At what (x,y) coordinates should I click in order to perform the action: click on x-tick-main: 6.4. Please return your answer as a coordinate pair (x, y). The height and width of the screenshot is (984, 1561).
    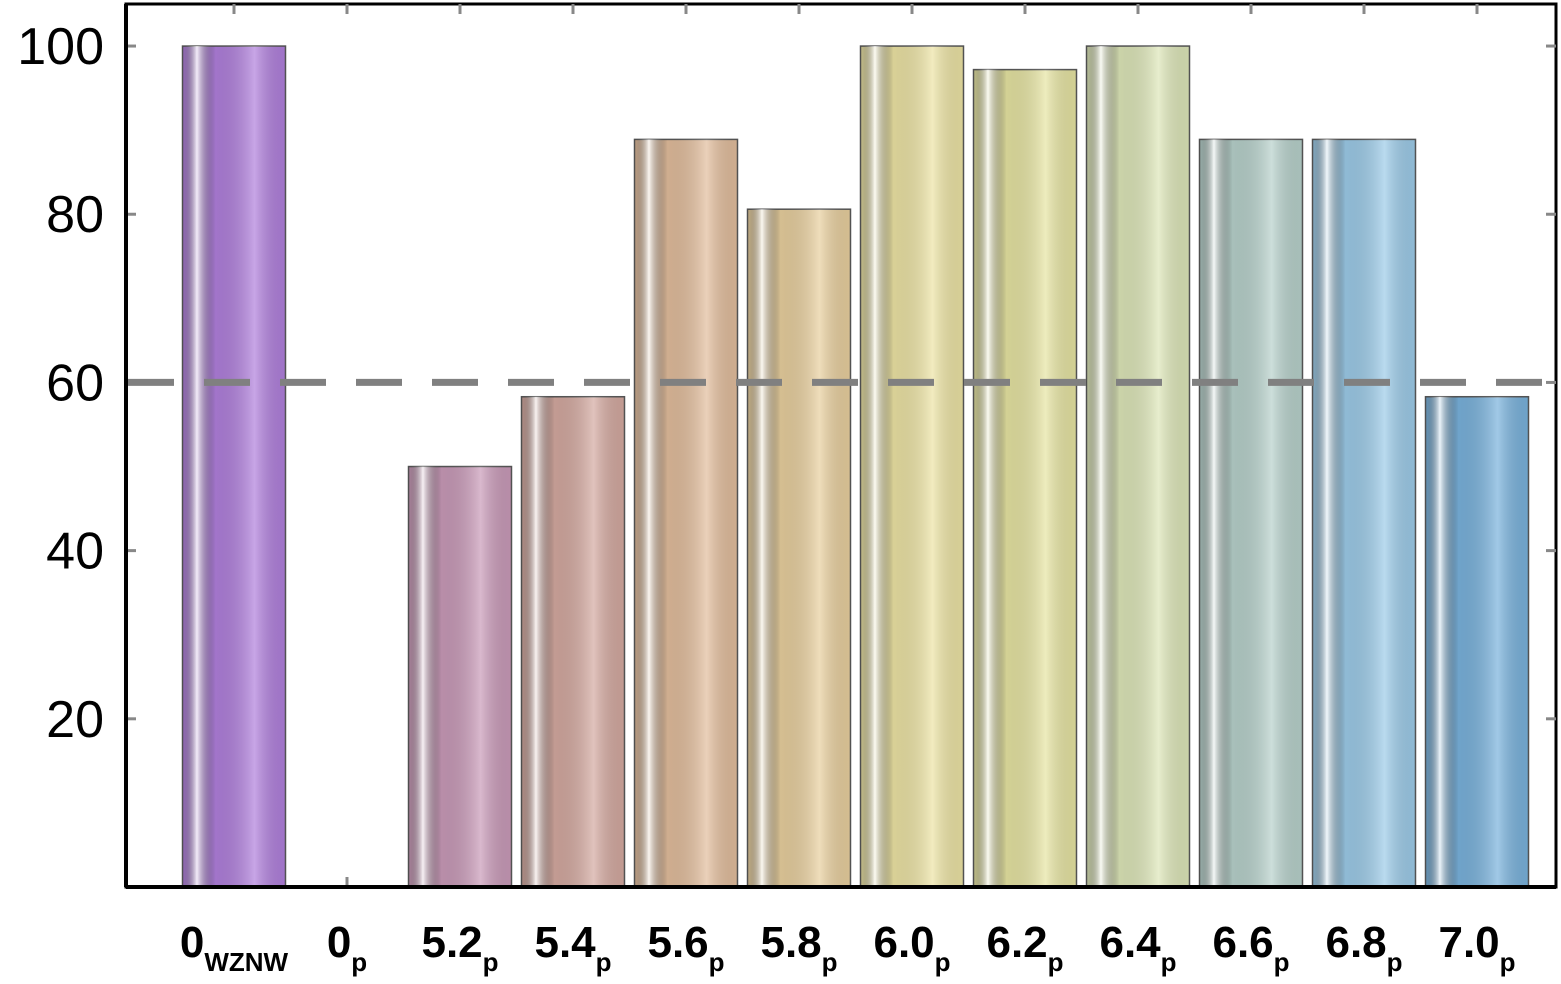
    Looking at the image, I should click on (1130, 942).